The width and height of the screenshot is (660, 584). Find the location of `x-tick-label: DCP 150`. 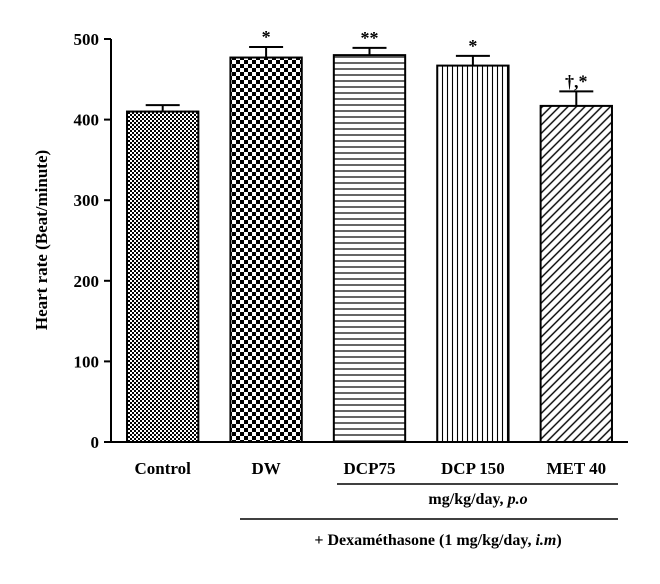

x-tick-label: DCP 150 is located at coordinates (473, 468).